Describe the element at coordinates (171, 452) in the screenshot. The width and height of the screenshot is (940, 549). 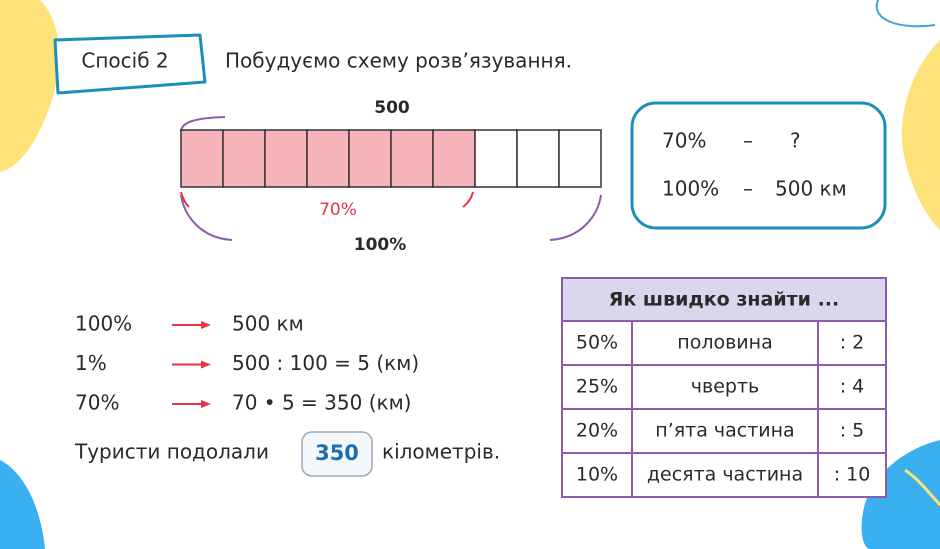
I see `answer-text: Туристи подолали` at that location.